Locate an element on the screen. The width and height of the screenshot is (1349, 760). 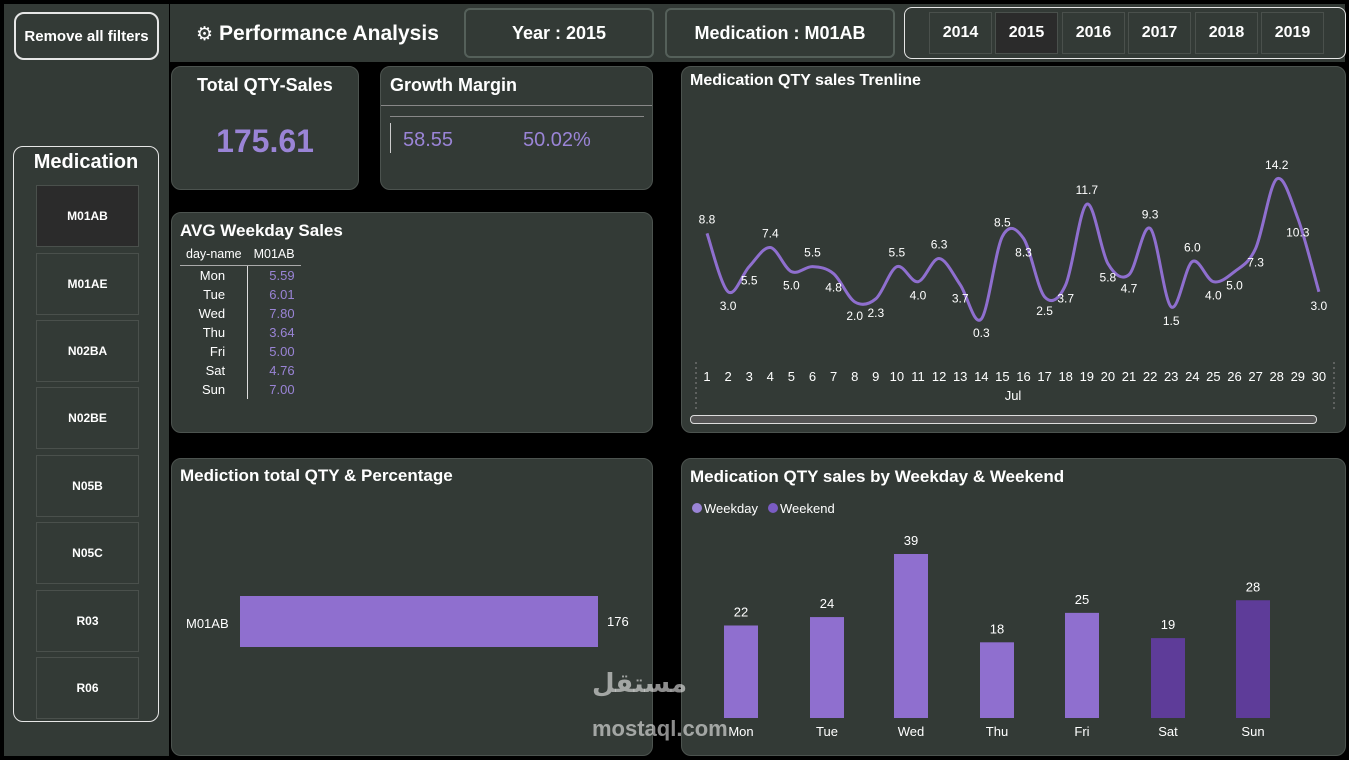
data-label: 4.0 is located at coordinates (918, 296).